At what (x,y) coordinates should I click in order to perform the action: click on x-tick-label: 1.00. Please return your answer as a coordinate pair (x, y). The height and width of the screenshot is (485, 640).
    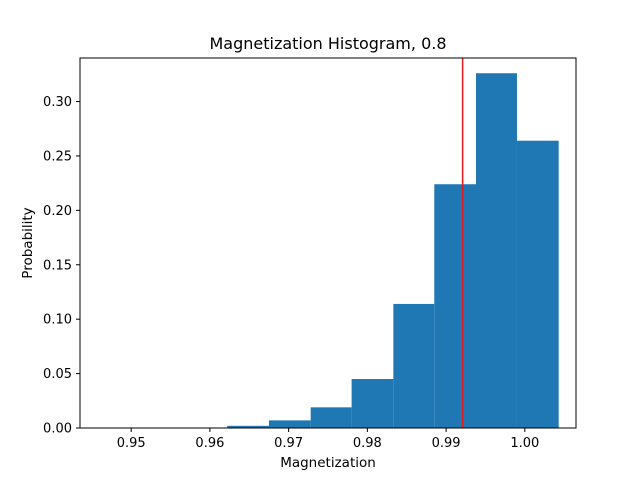
    Looking at the image, I should click on (524, 443).